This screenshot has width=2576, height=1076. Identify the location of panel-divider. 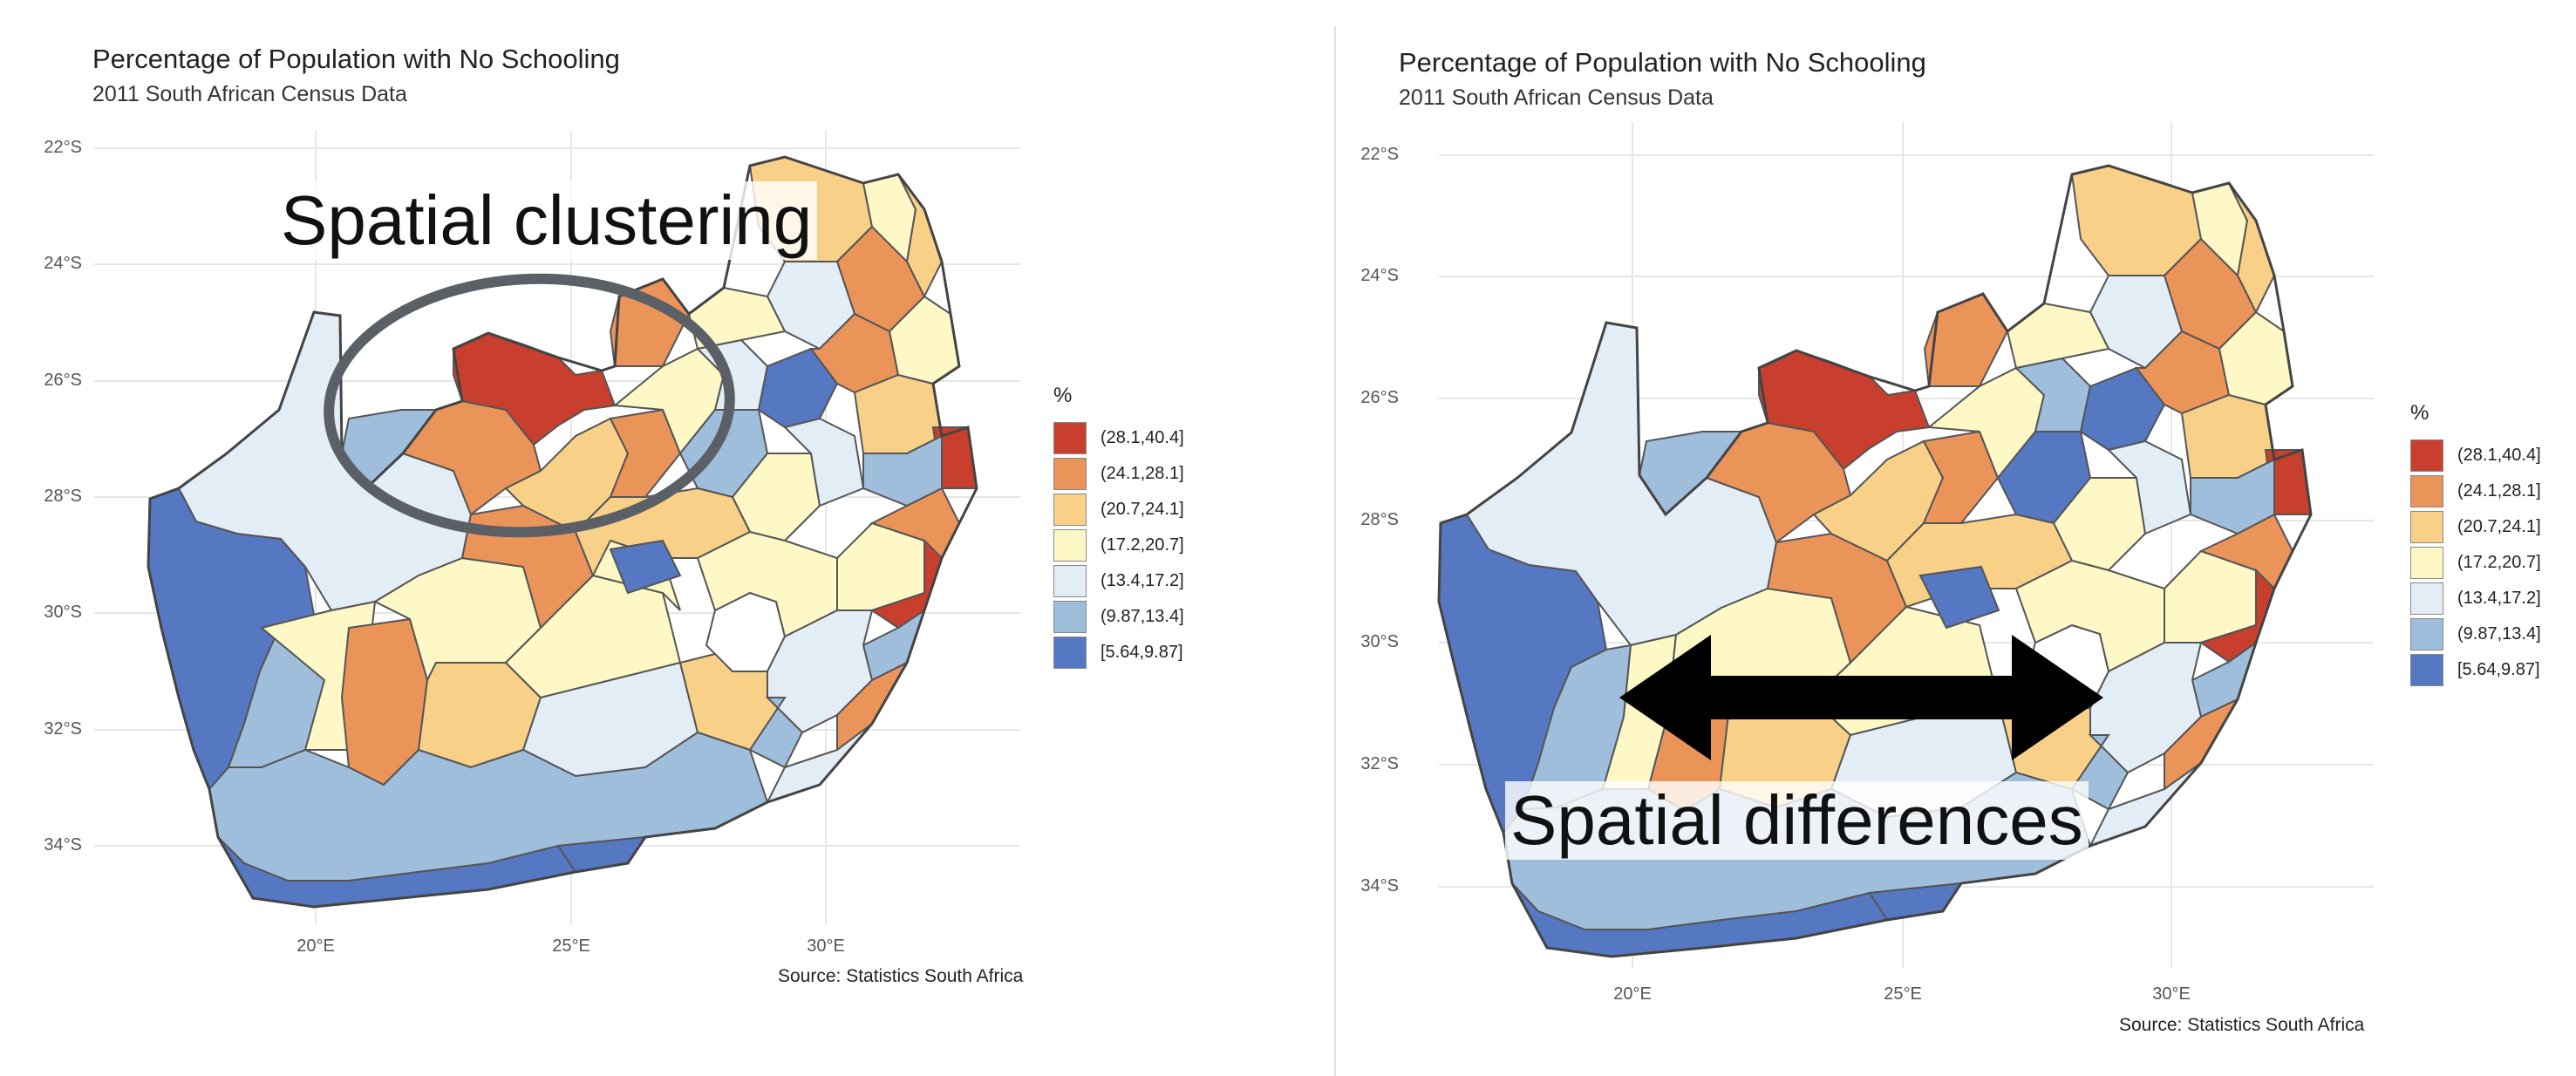
(1335, 551).